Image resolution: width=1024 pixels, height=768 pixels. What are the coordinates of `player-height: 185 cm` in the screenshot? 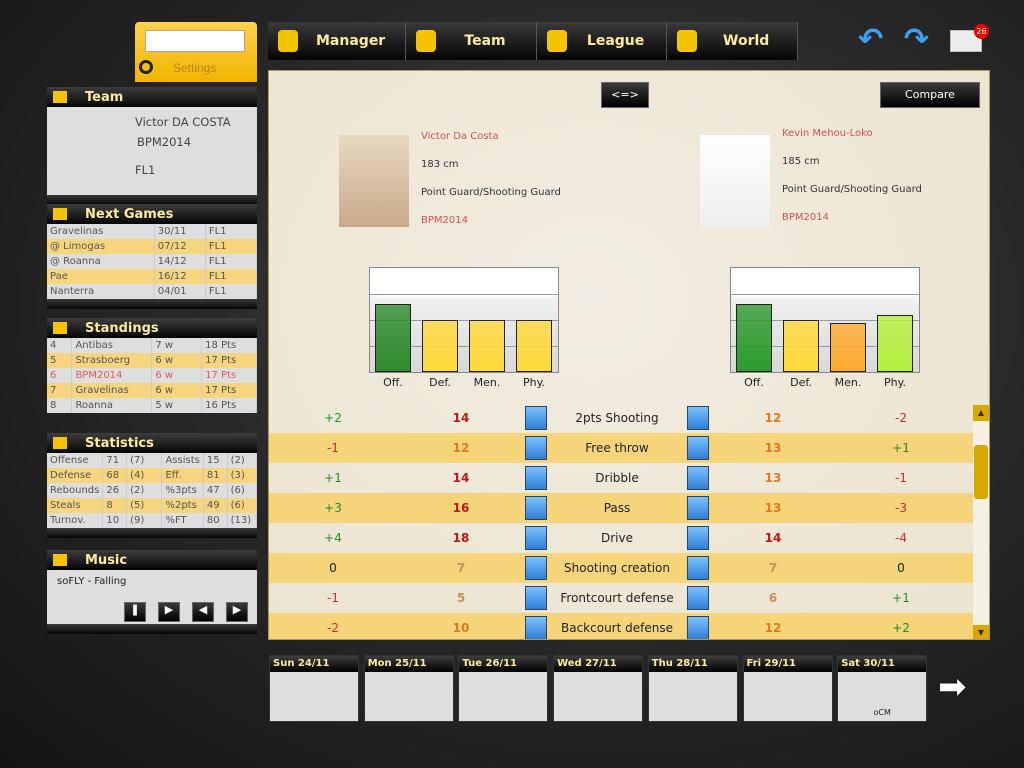 It's located at (801, 161).